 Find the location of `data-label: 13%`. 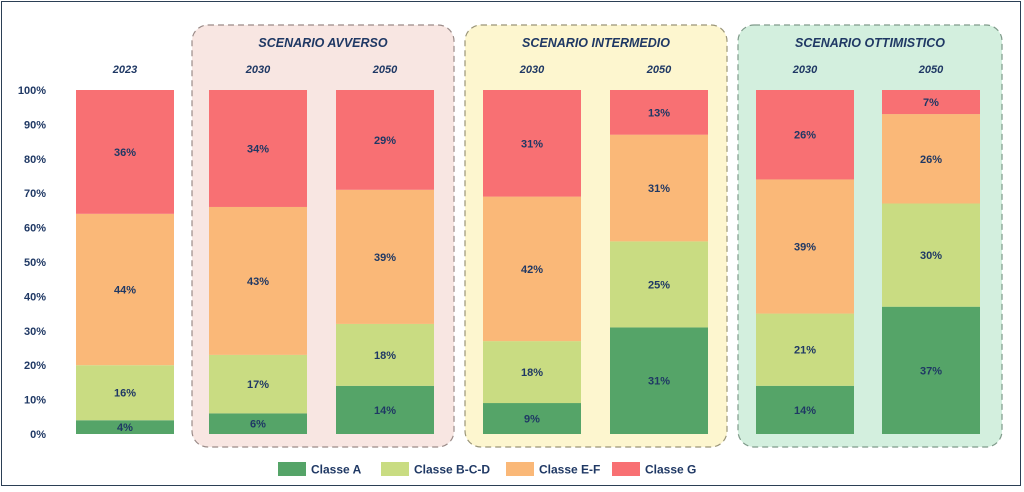

data-label: 13% is located at coordinates (659, 113).